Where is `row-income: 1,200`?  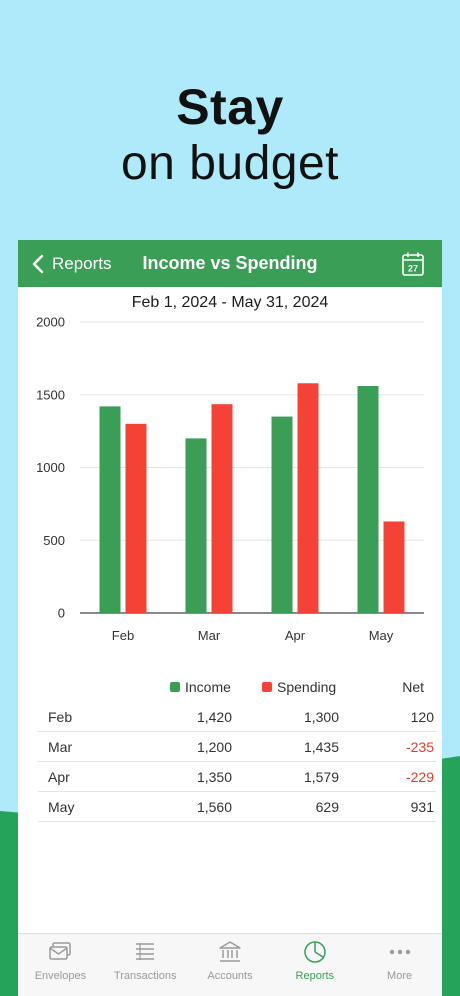 row-income: 1,200 is located at coordinates (214, 747).